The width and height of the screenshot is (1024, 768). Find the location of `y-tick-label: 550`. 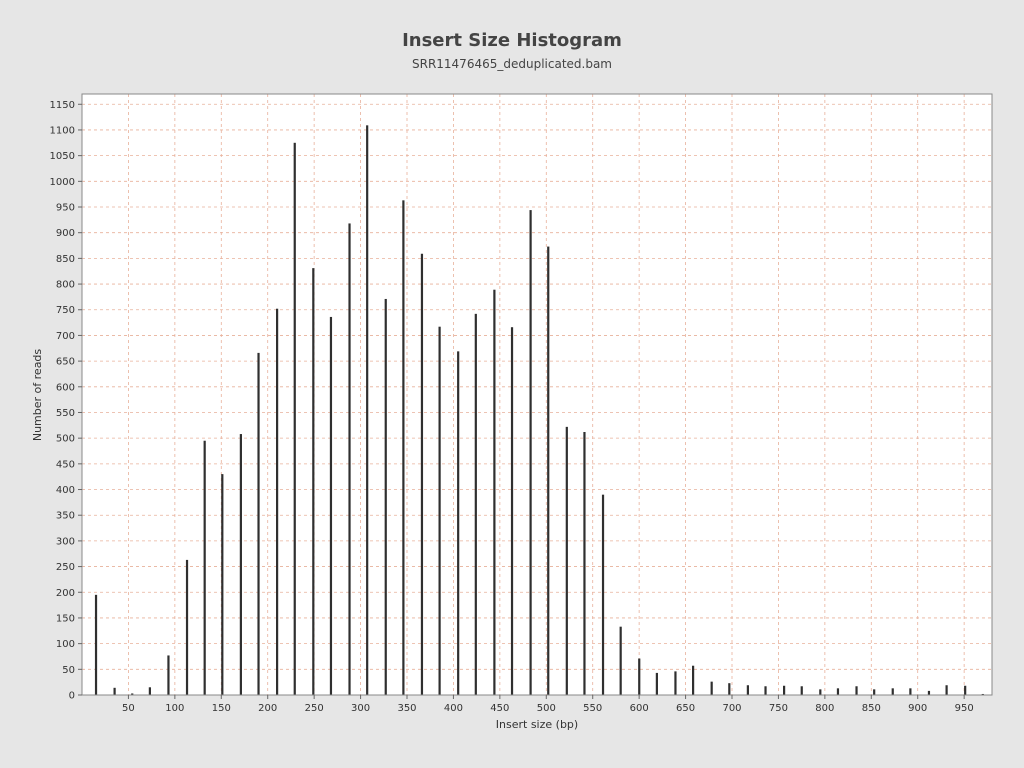

y-tick-label: 550 is located at coordinates (65, 413).